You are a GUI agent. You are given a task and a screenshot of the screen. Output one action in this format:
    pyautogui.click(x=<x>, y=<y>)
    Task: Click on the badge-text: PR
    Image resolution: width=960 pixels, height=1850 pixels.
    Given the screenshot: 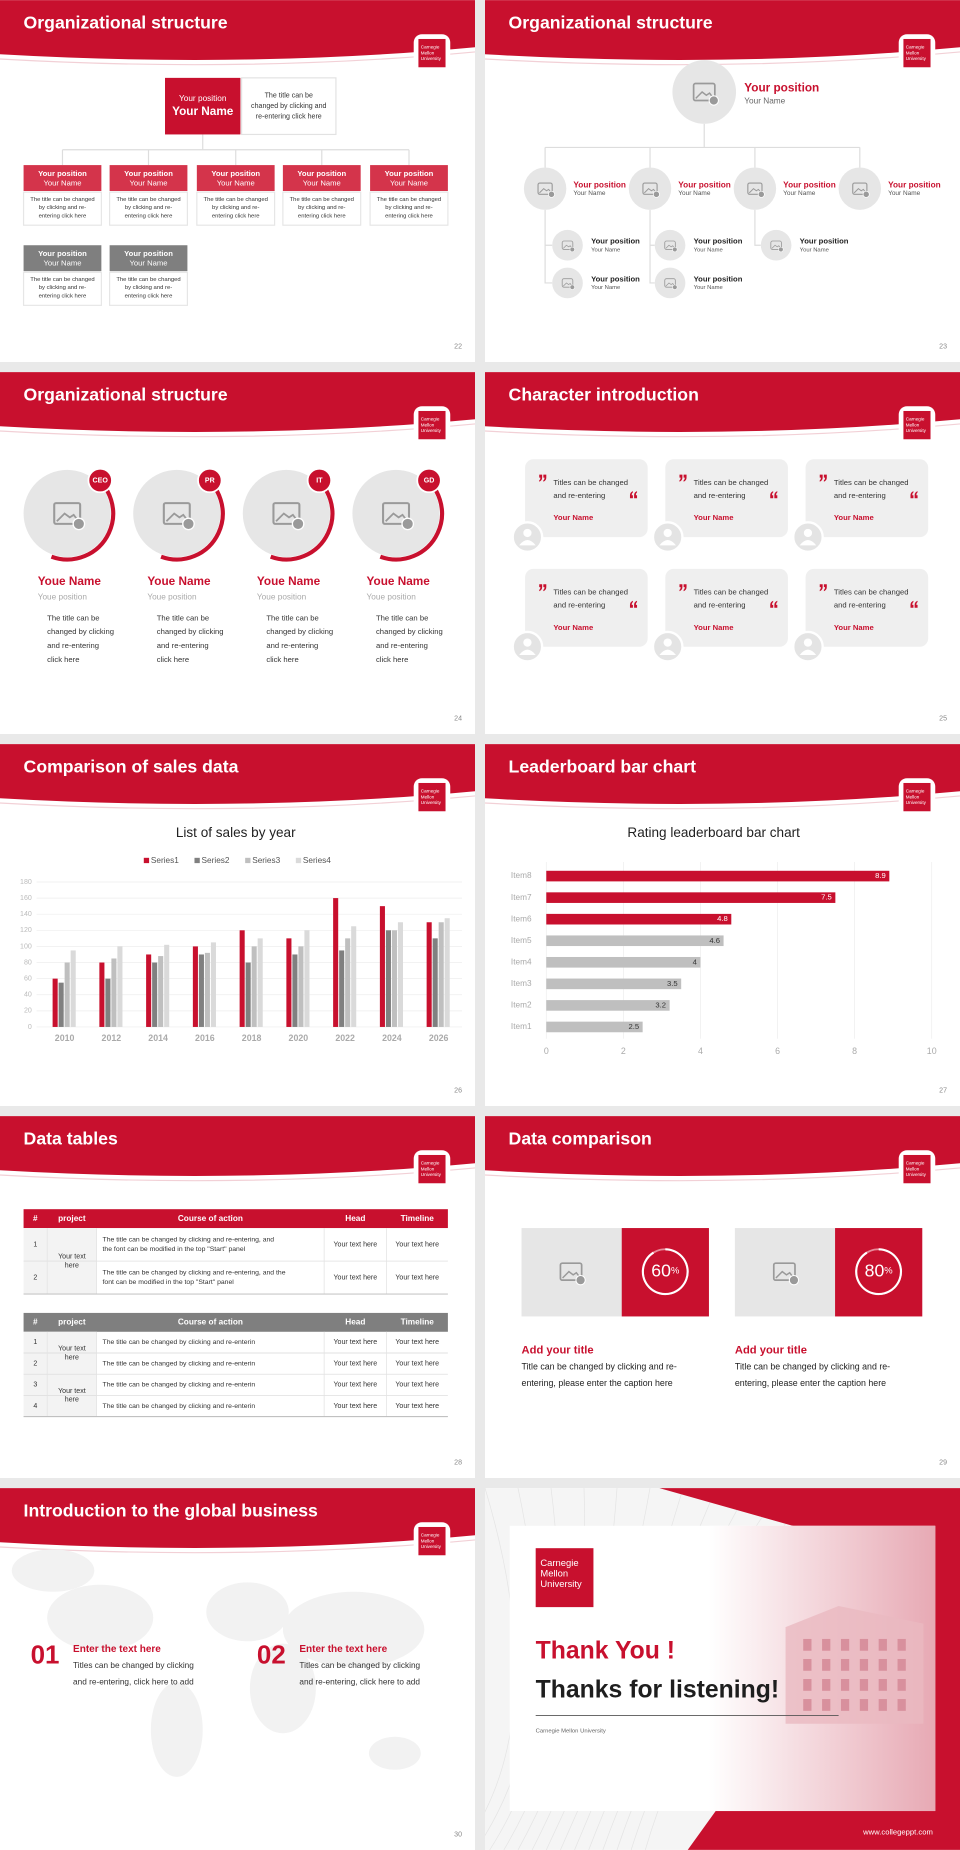 What is the action you would take?
    pyautogui.click(x=210, y=480)
    